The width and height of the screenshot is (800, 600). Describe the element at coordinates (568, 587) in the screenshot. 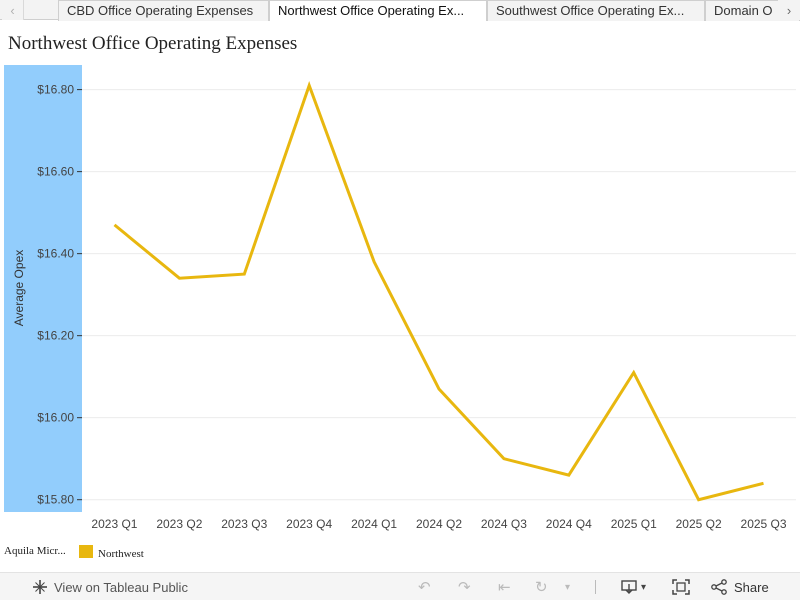

I see `refresh-dropdown-chevron-down-icon: ▾` at that location.